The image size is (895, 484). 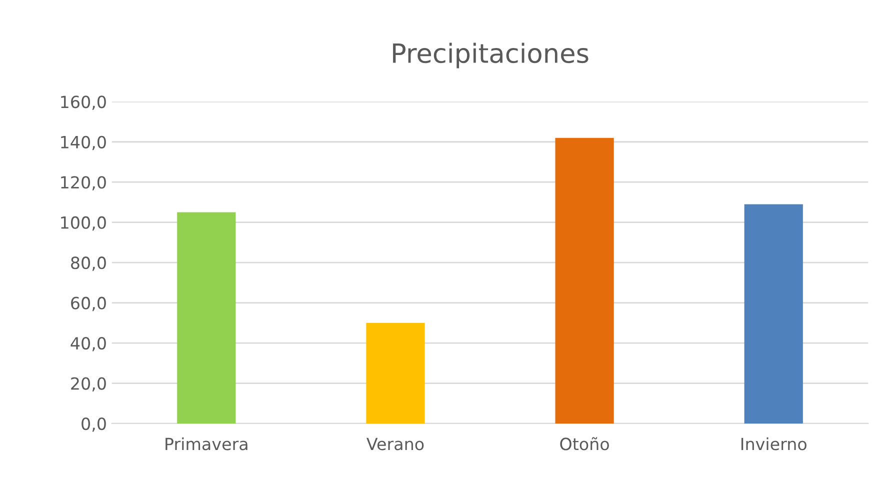 What do you see at coordinates (584, 443) in the screenshot?
I see `x-tick-label: Otoño` at bounding box center [584, 443].